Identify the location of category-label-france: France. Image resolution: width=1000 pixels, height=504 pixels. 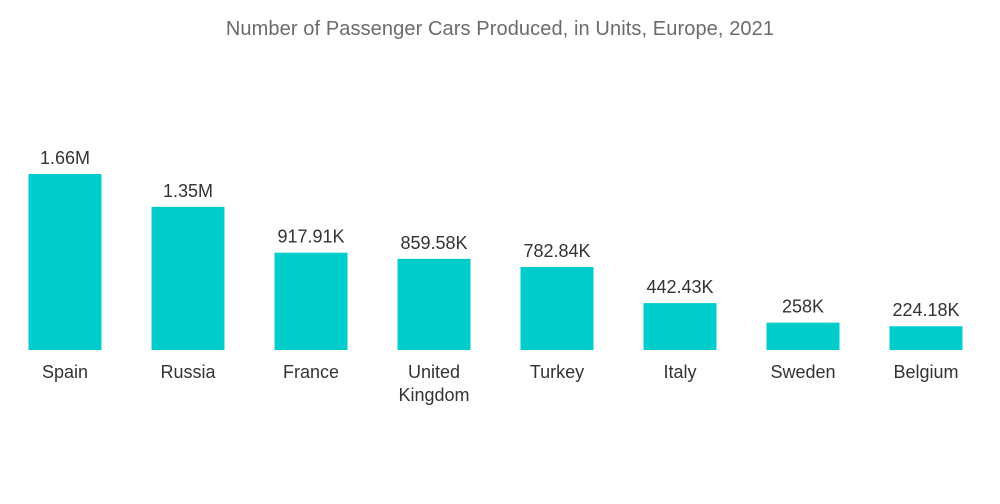
(311, 372).